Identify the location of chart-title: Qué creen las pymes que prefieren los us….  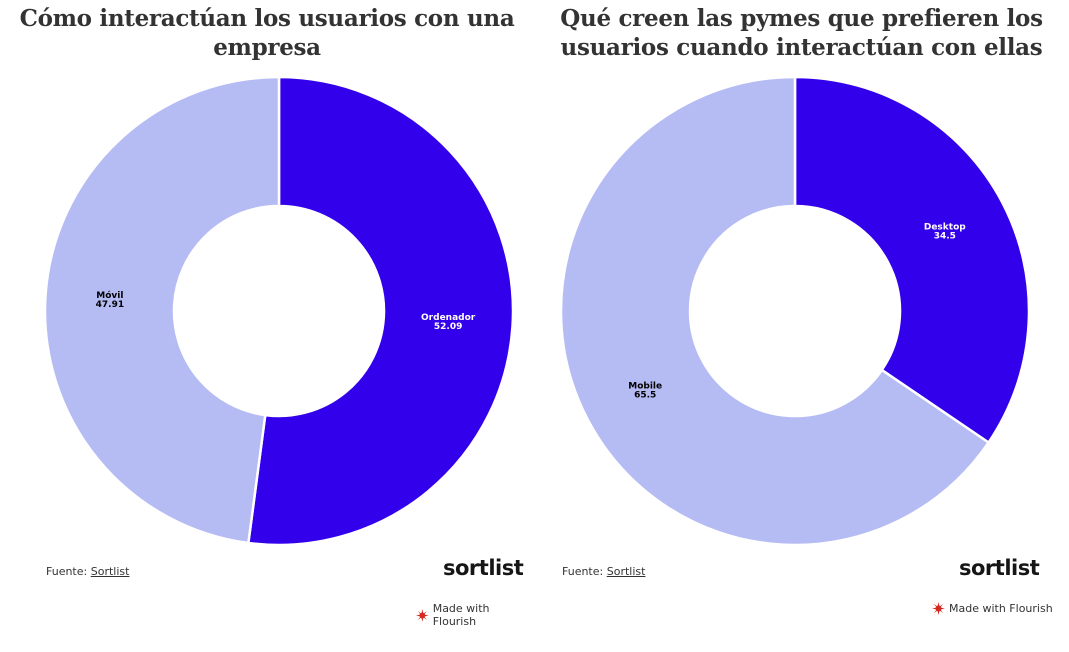
(801, 33).